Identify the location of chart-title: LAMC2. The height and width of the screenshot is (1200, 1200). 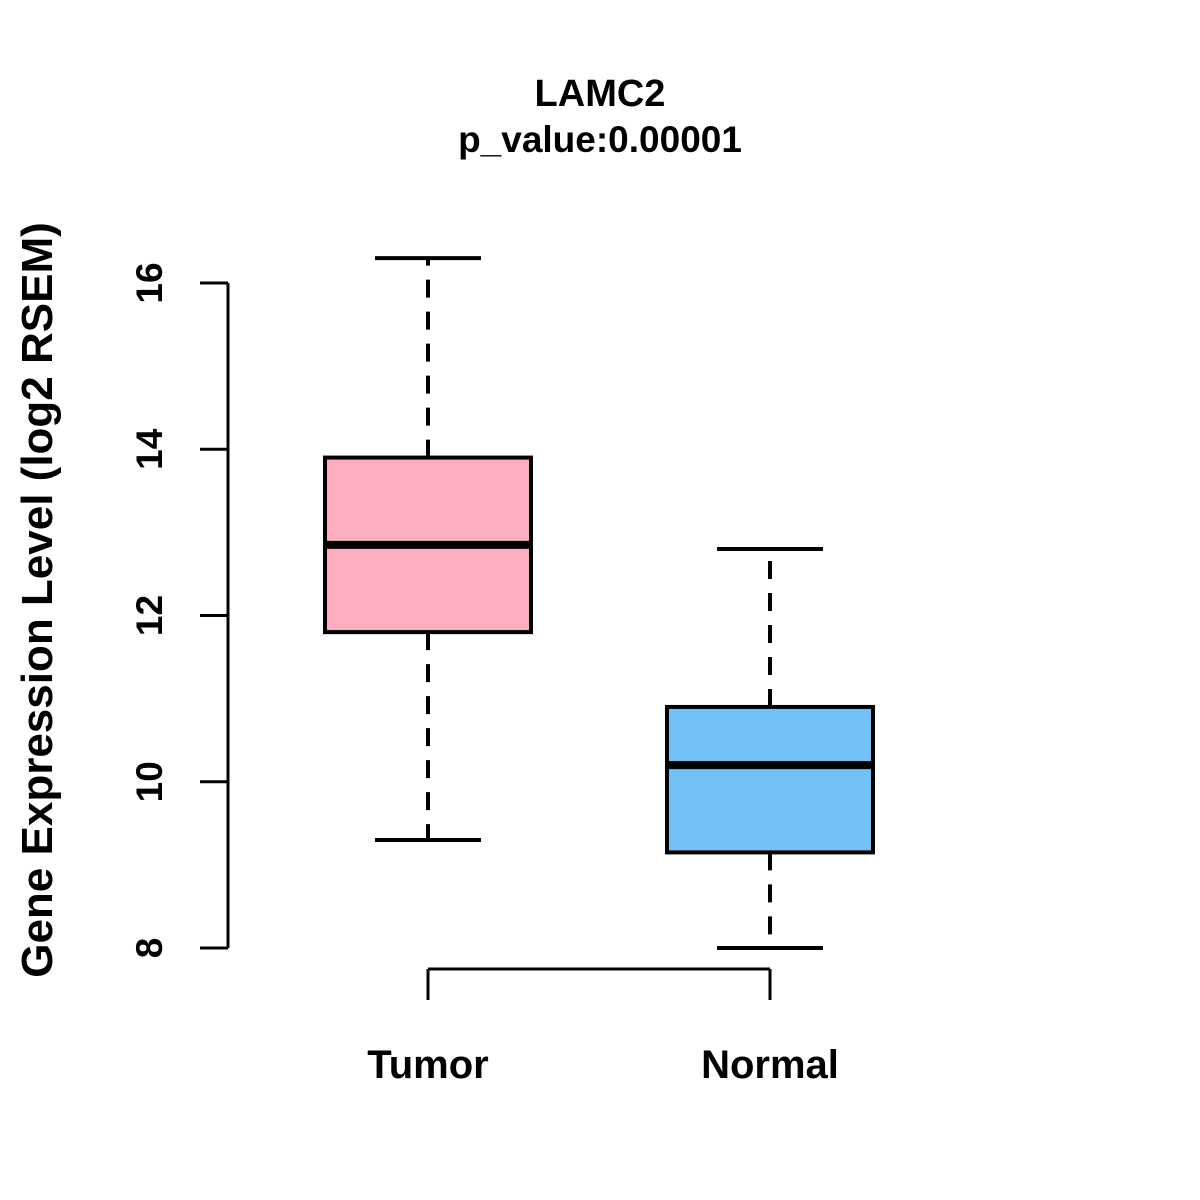
(600, 94).